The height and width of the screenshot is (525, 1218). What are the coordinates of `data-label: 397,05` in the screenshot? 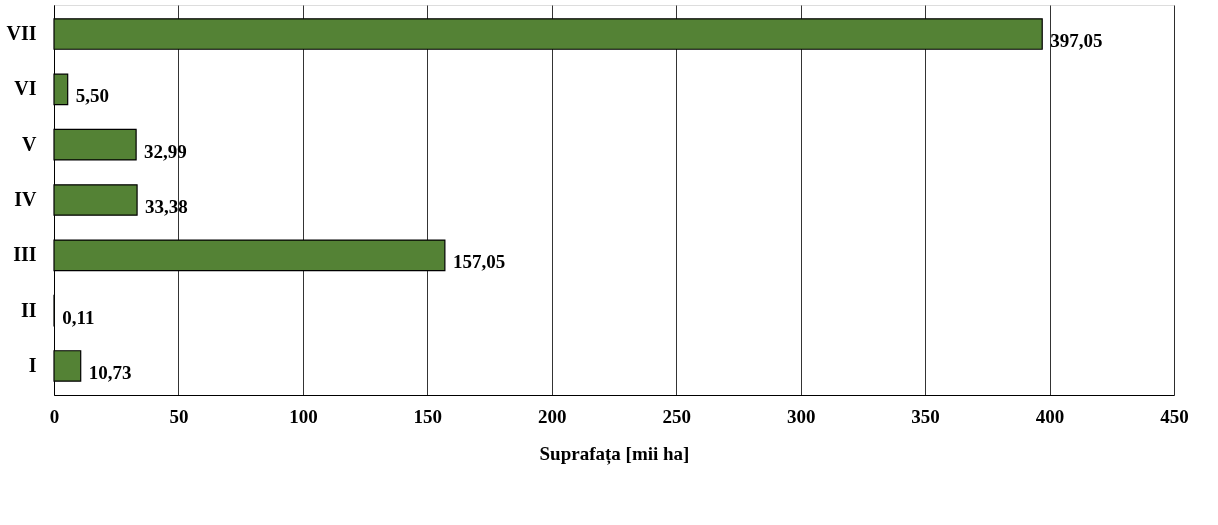 It's located at (1076, 41).